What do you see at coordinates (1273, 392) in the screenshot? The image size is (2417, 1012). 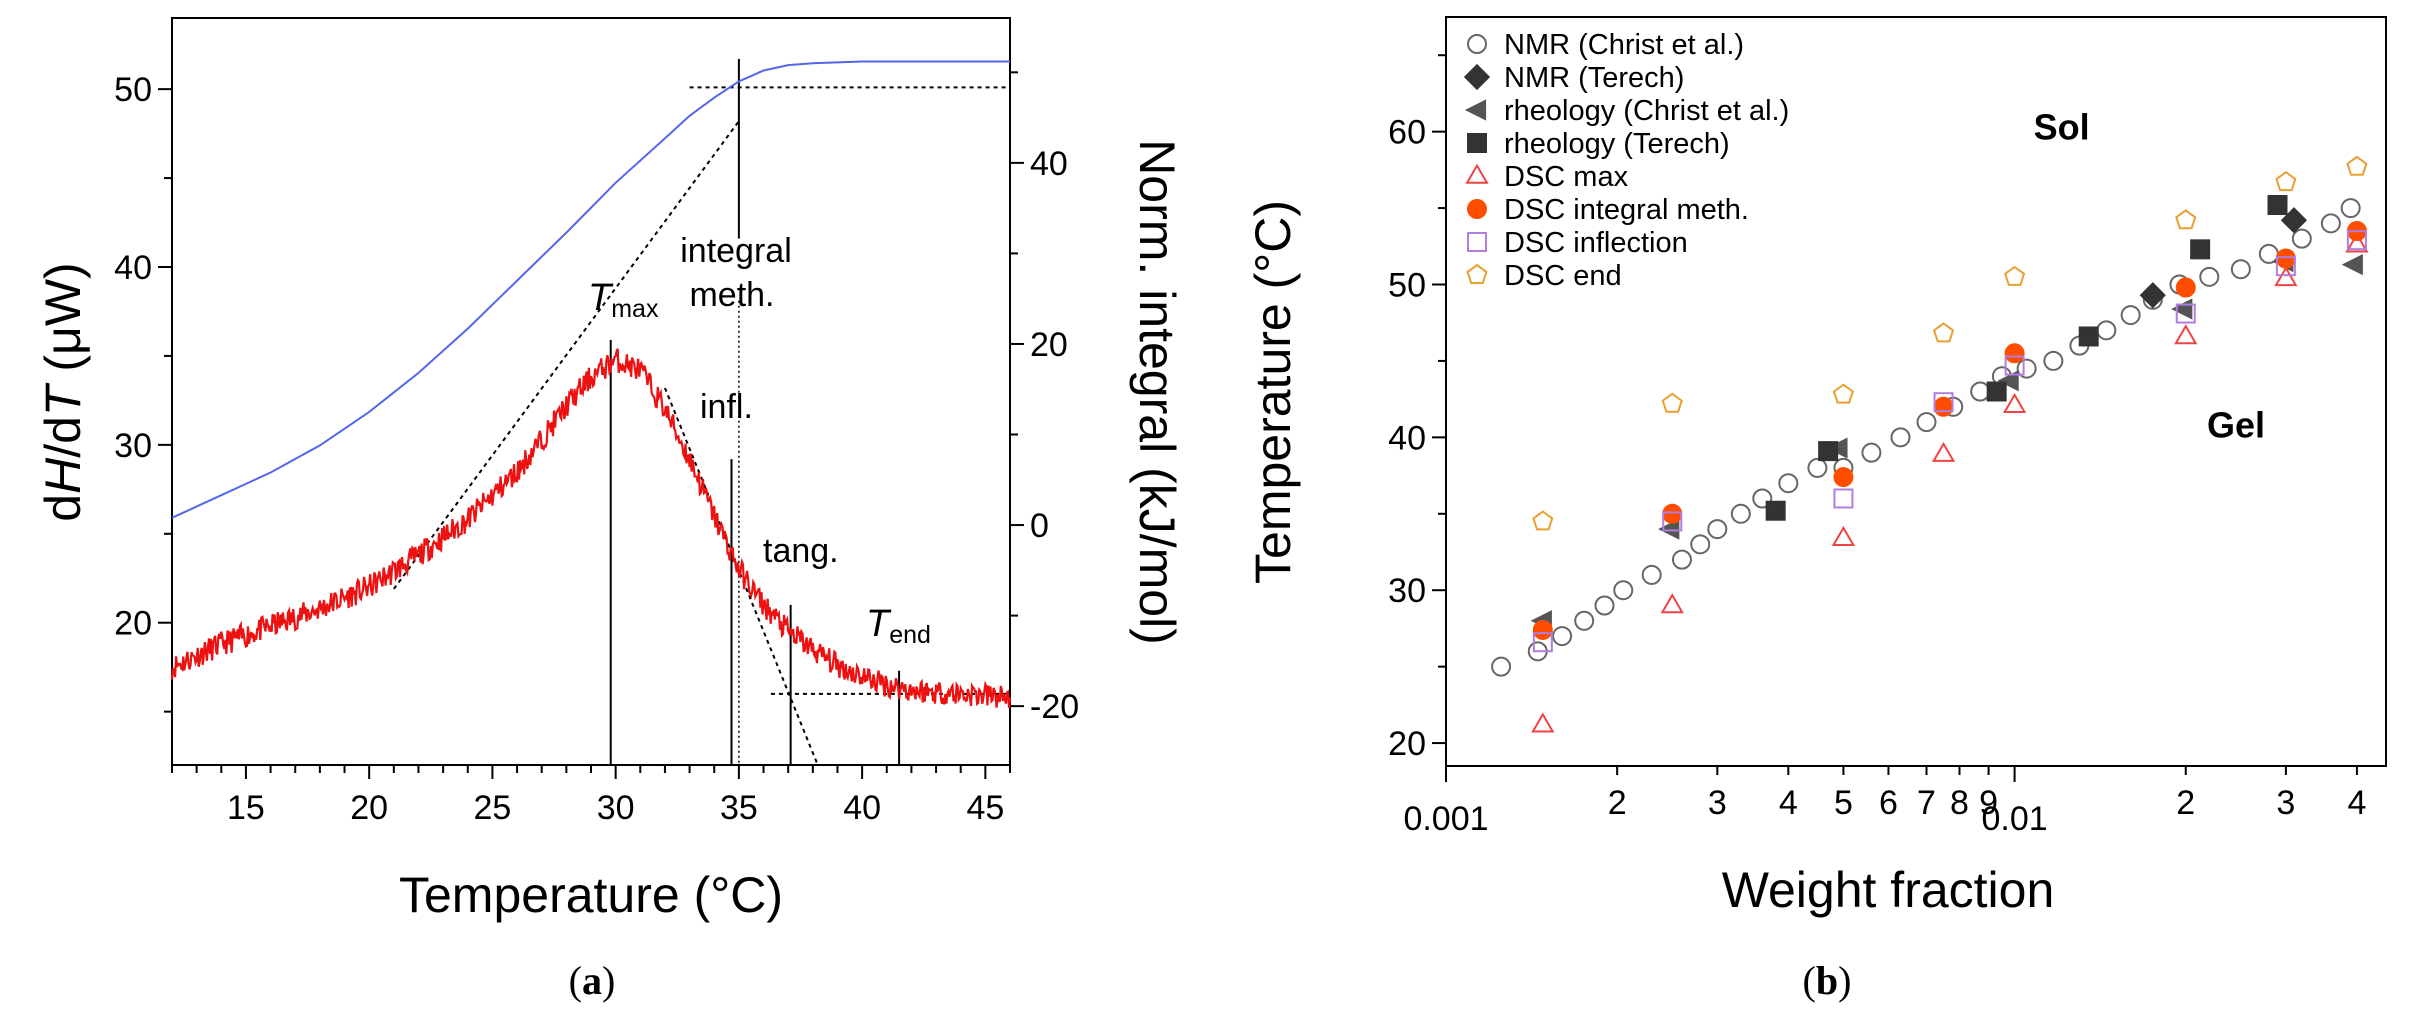 I see `panel-b-y-axis-label: Temperature (°C)` at bounding box center [1273, 392].